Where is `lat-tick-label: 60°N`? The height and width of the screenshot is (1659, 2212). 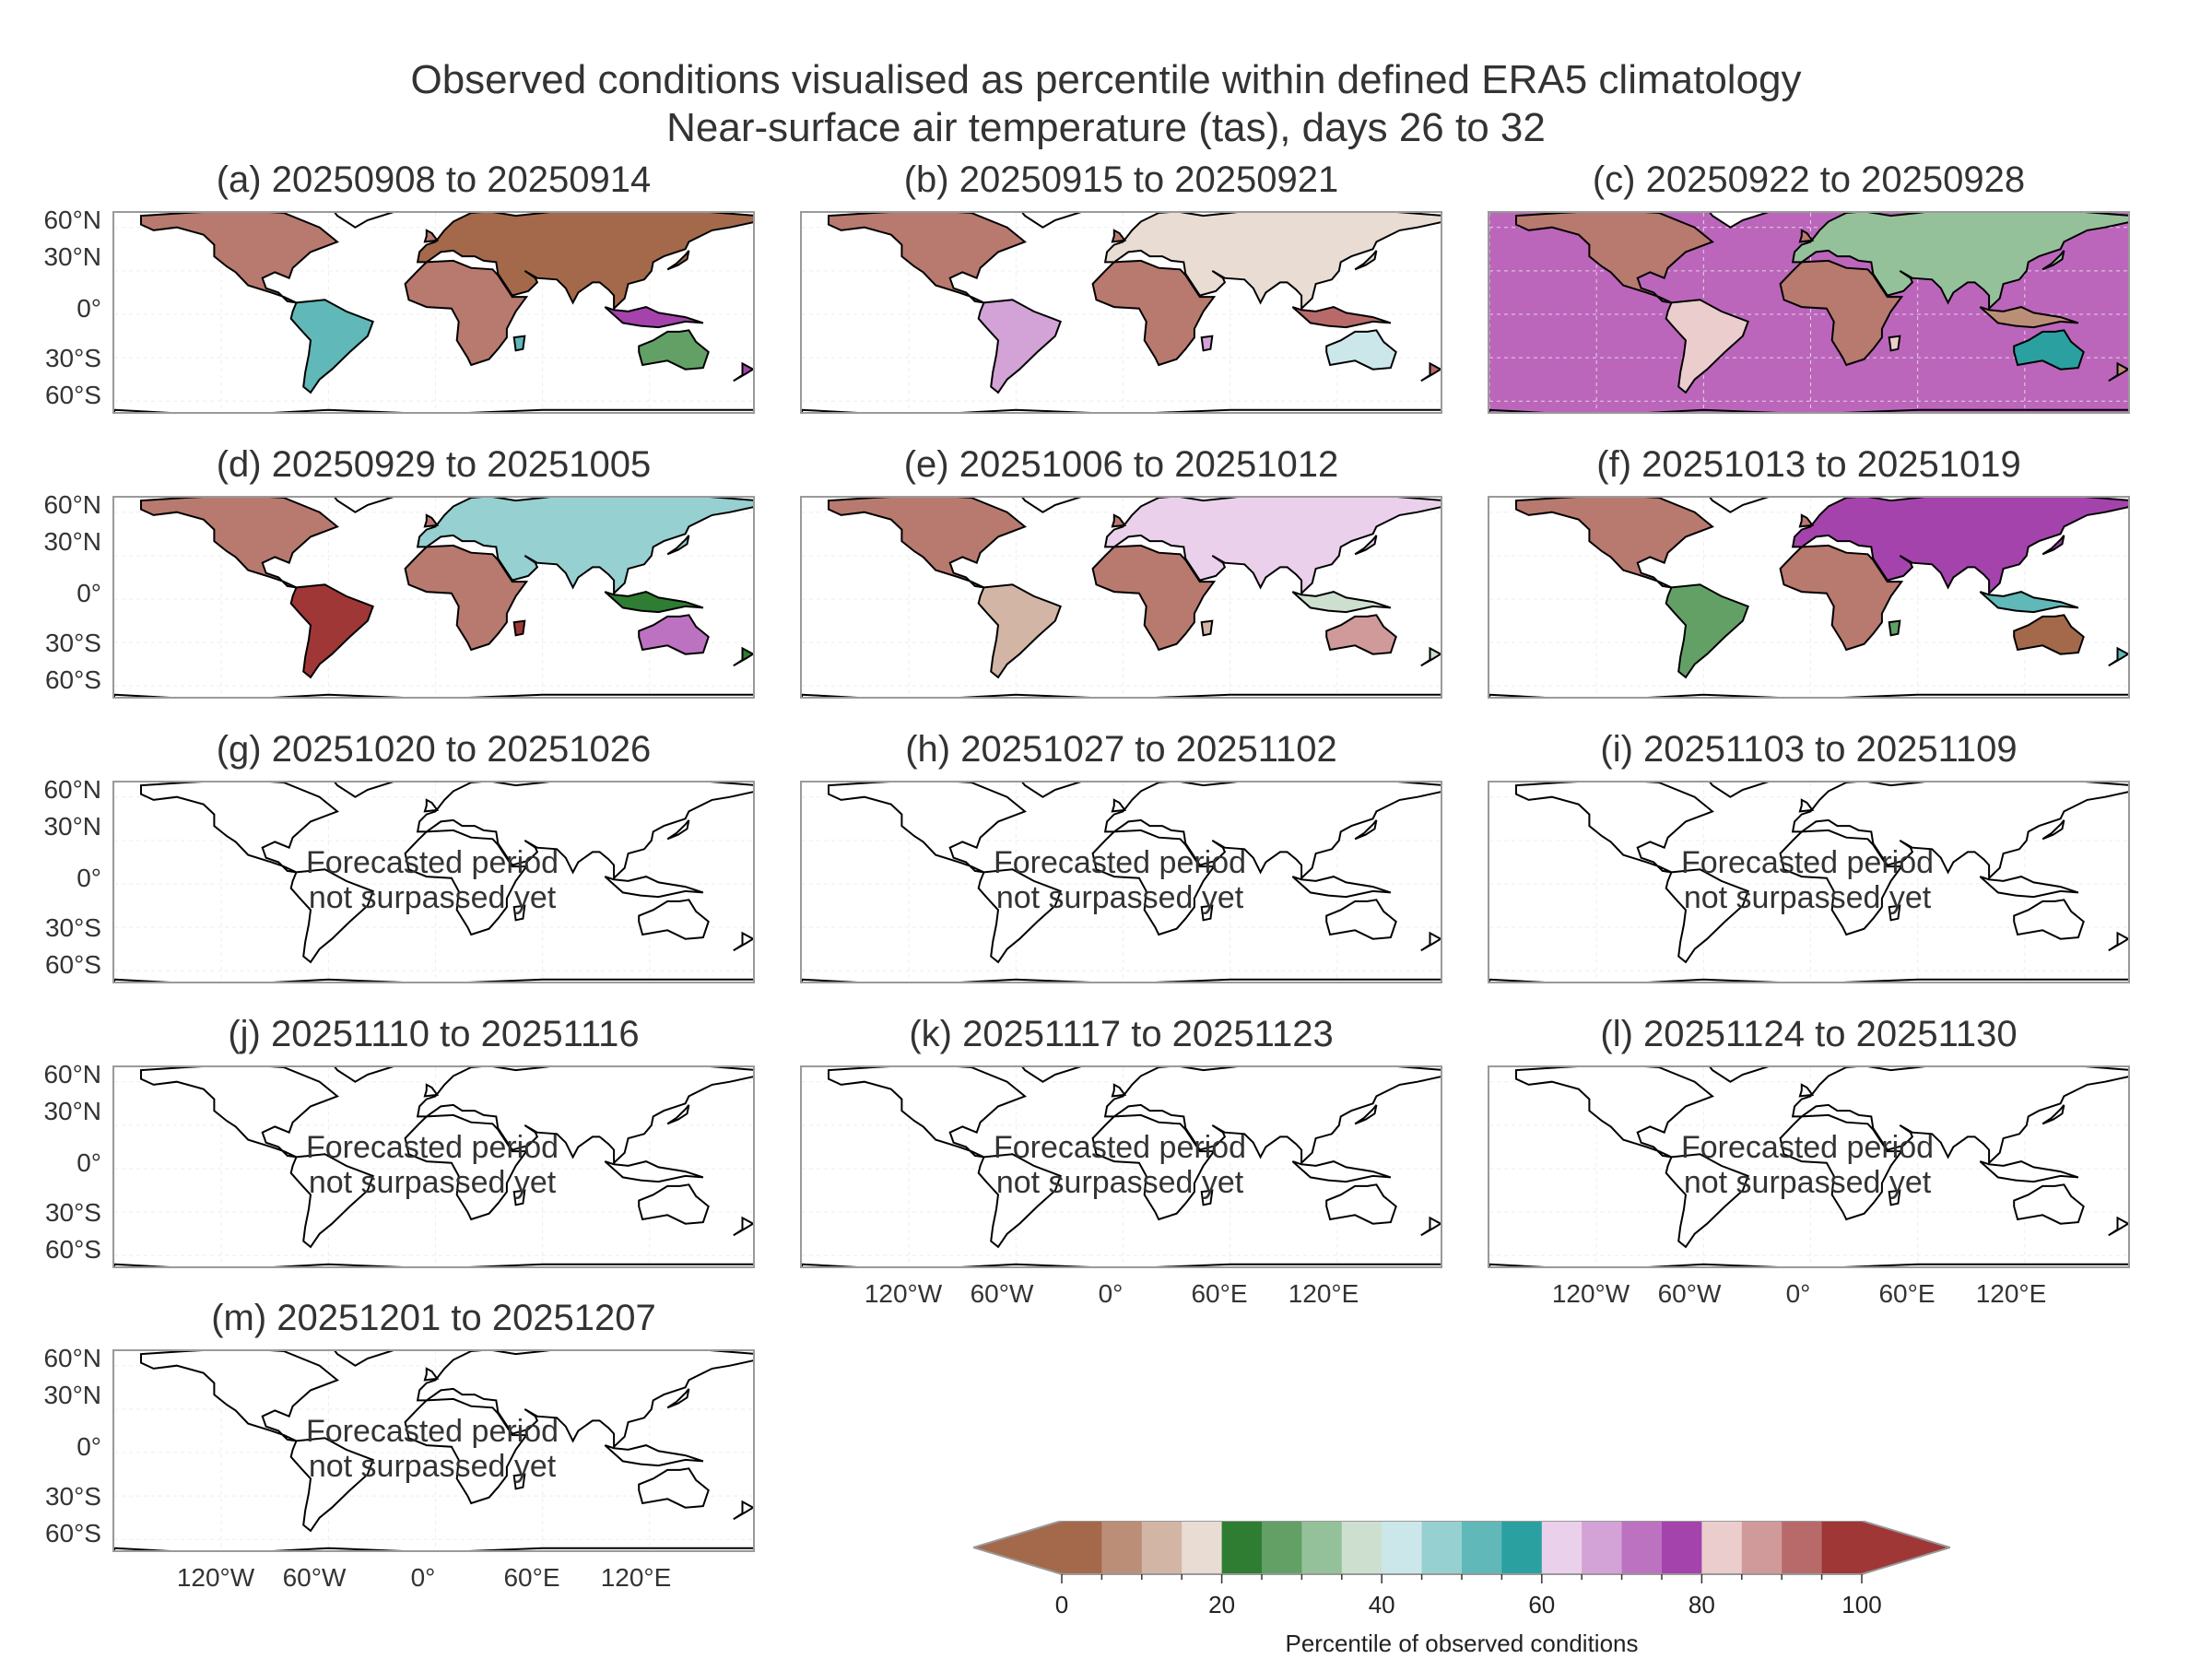 lat-tick-label: 60°N is located at coordinates (72, 220).